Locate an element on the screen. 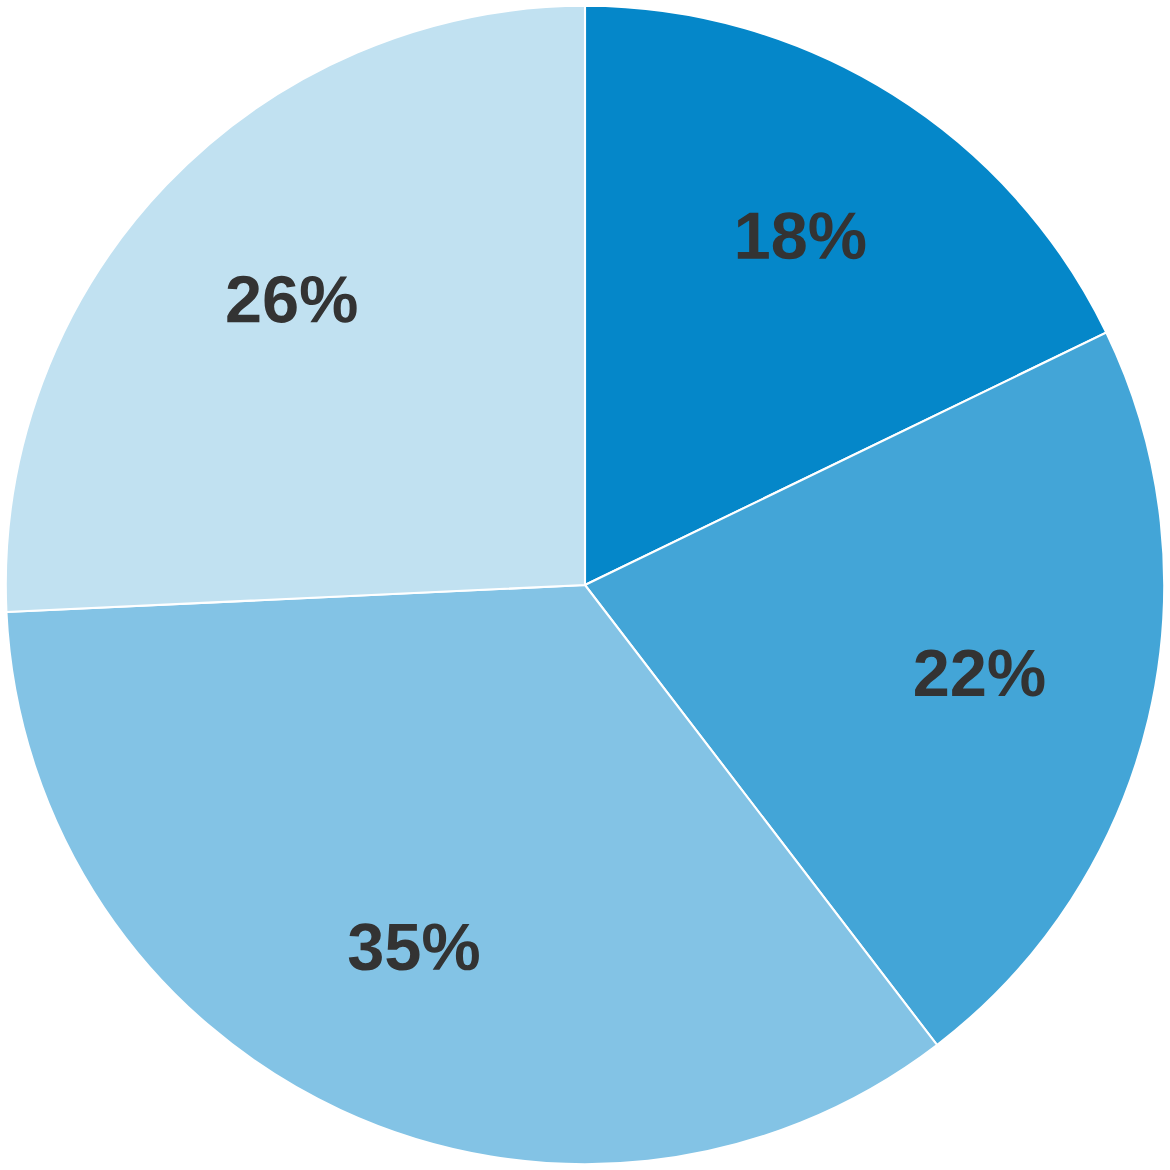 This screenshot has width=1170, height=1170. data-label: 22% is located at coordinates (980, 673).